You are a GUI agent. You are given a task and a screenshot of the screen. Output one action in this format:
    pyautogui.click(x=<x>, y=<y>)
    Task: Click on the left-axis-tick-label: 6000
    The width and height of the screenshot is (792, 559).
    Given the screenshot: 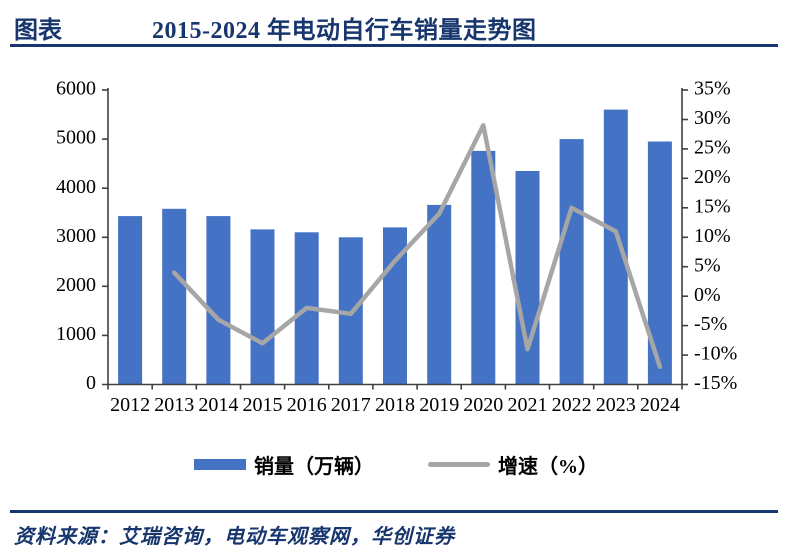 What is the action you would take?
    pyautogui.click(x=76, y=89)
    